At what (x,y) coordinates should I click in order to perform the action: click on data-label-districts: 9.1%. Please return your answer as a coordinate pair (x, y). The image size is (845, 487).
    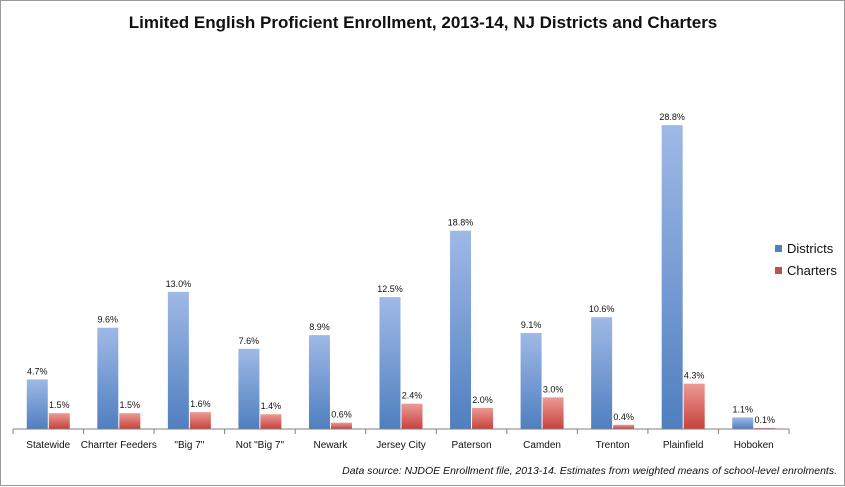
    Looking at the image, I should click on (531, 325).